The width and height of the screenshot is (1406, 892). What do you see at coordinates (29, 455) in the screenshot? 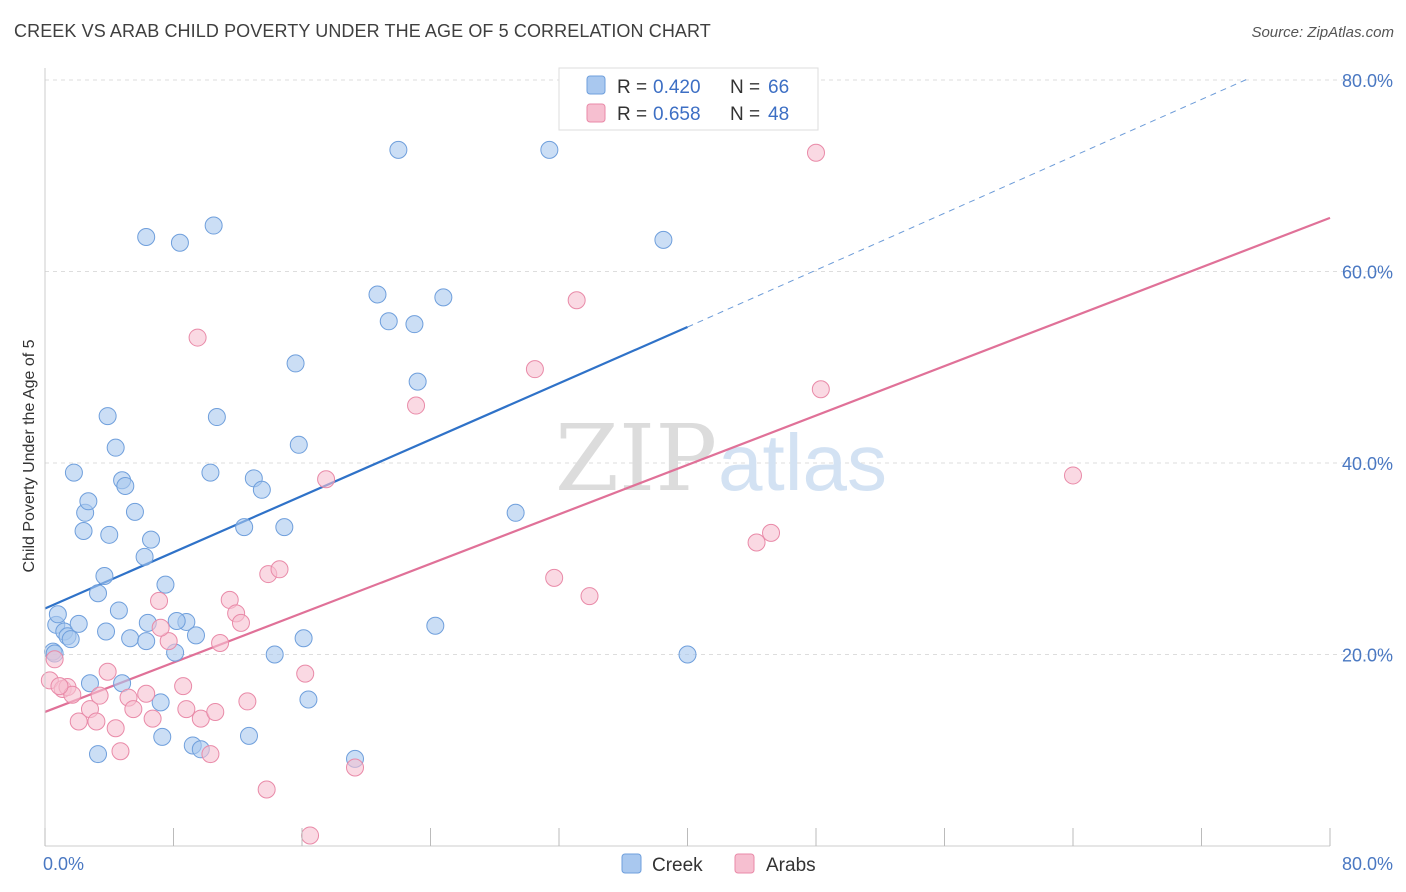
I see `y-axis-label: Child Poverty Under the Age of 5` at bounding box center [29, 455].